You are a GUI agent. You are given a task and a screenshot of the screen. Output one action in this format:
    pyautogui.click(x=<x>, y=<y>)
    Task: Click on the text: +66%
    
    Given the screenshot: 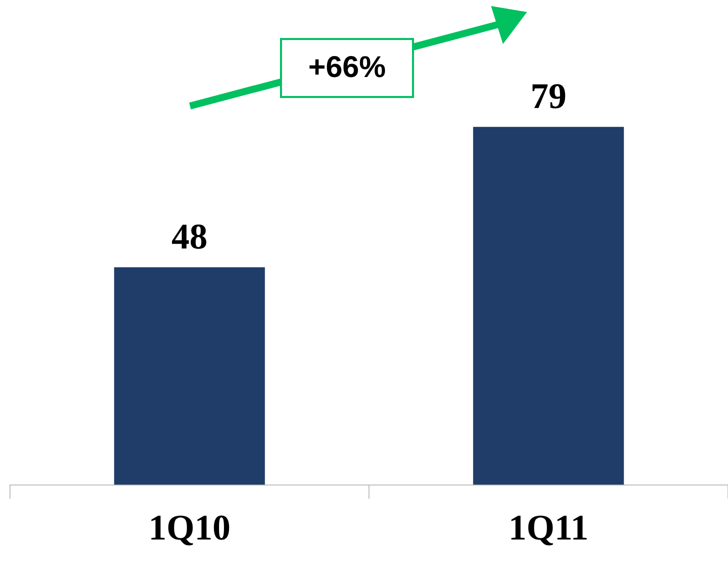 What is the action you would take?
    pyautogui.click(x=347, y=68)
    